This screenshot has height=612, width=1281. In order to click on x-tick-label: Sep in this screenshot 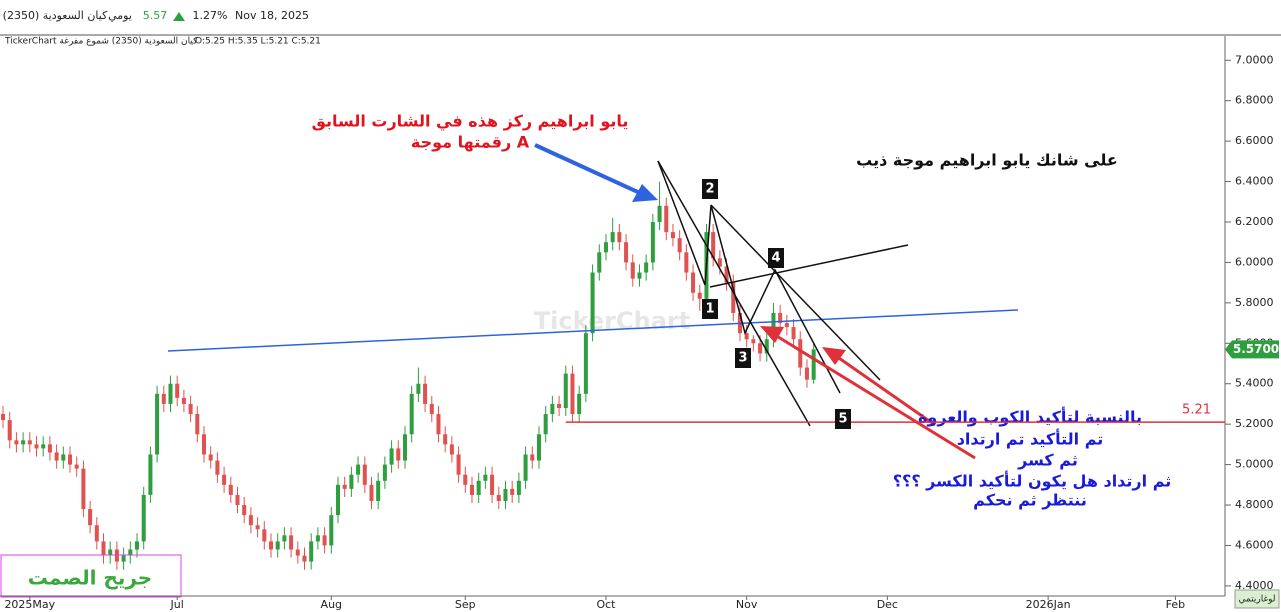, I will do `click(465, 604)`.